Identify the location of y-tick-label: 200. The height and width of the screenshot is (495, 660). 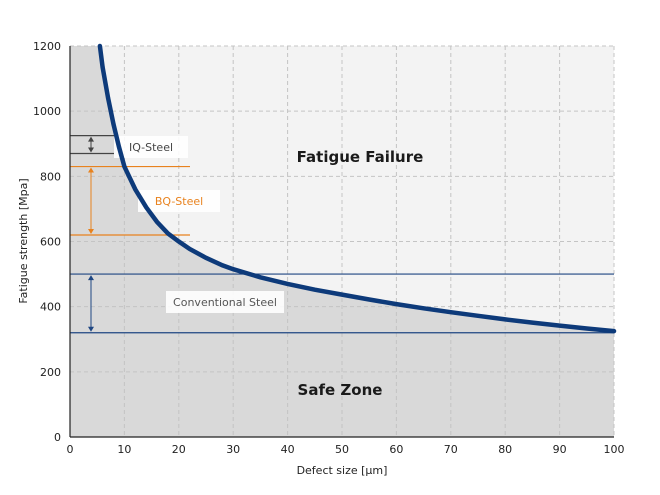
(50, 372).